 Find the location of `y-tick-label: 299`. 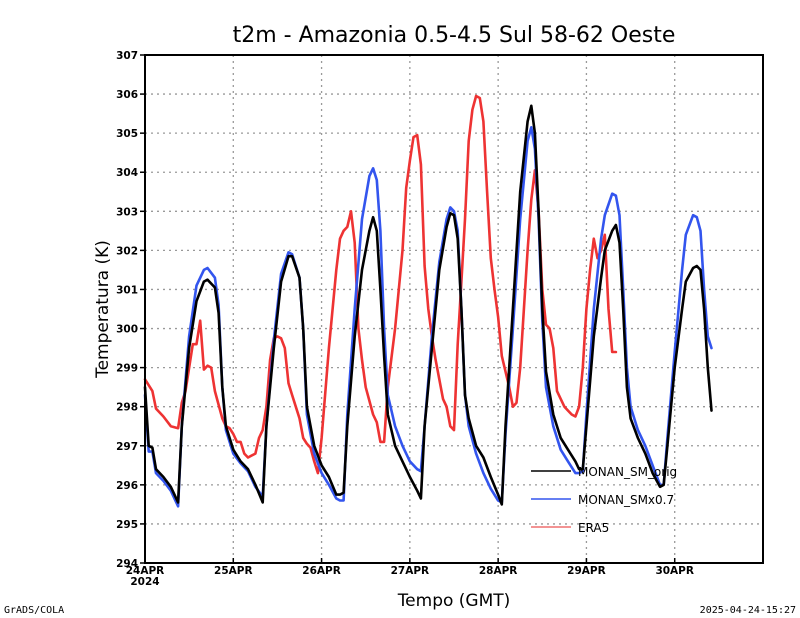

y-tick-label: 299 is located at coordinates (127, 369).